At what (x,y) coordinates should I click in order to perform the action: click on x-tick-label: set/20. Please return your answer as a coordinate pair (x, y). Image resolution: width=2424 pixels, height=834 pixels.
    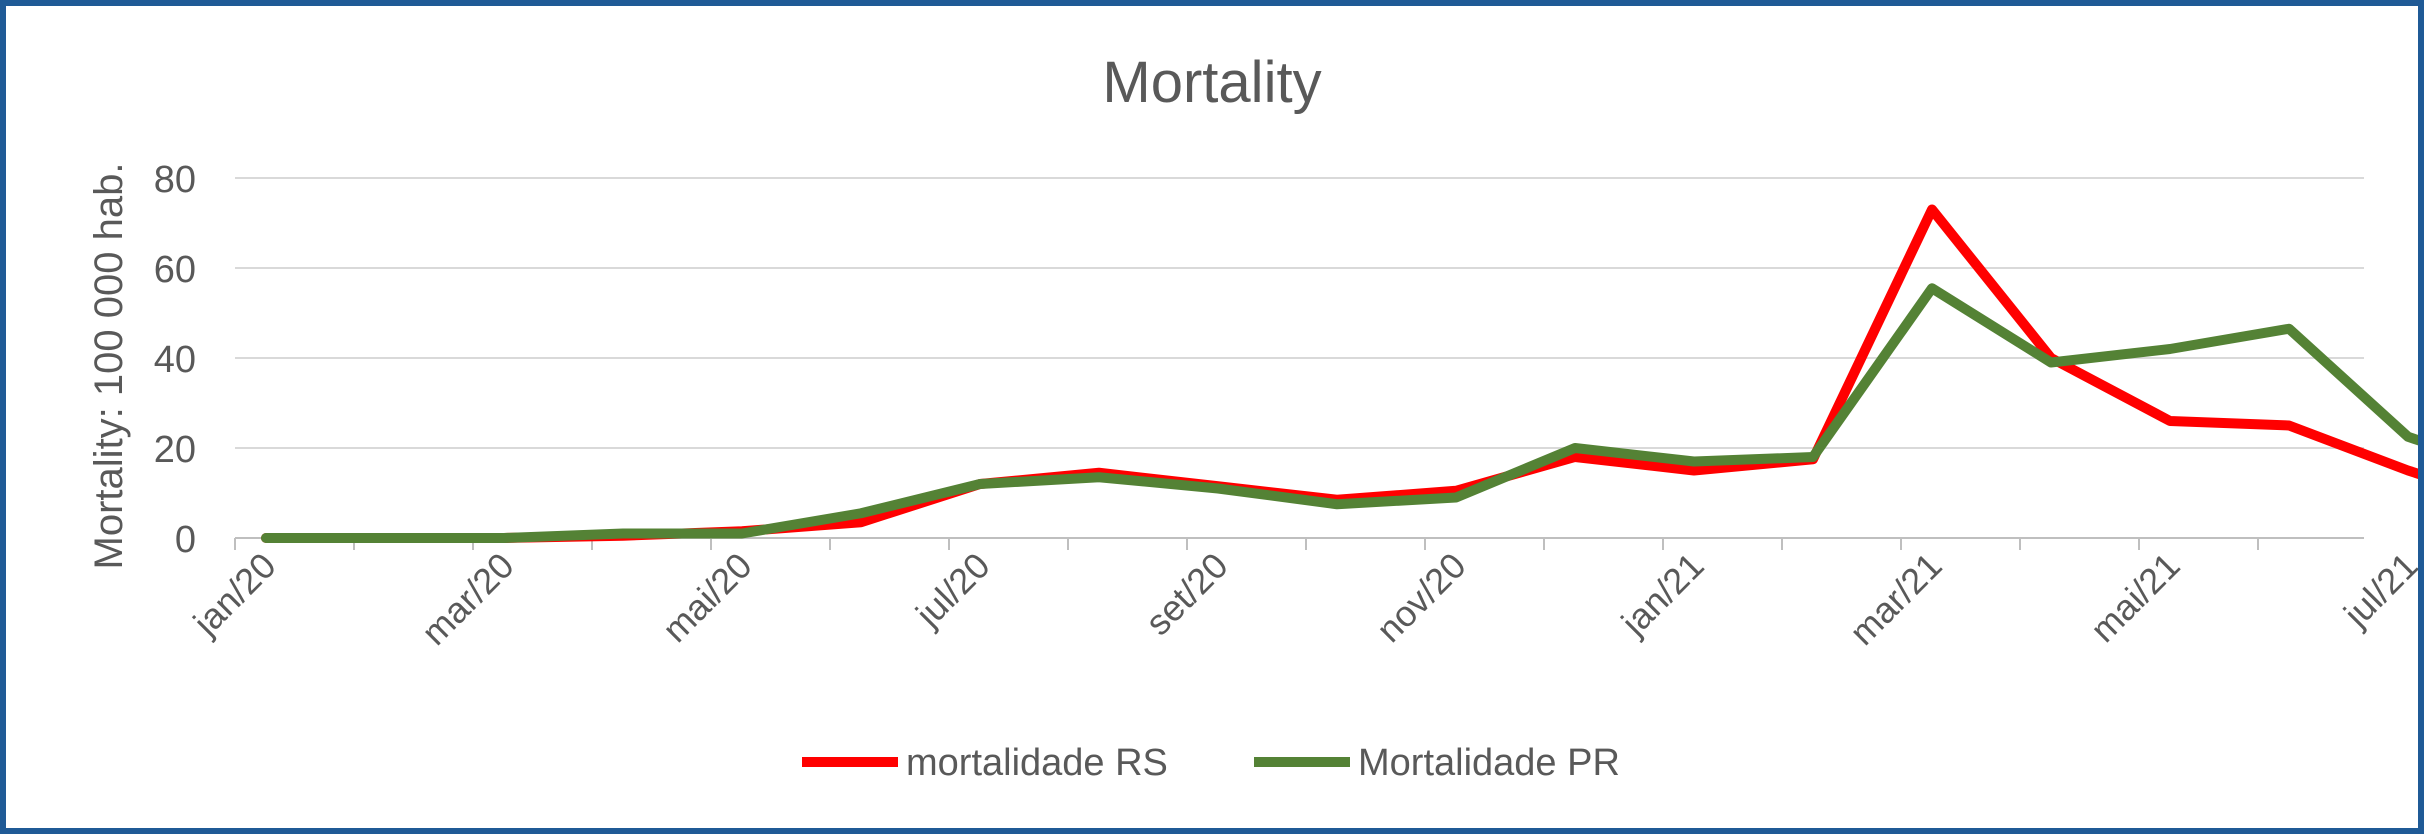
    Looking at the image, I should click on (1186, 594).